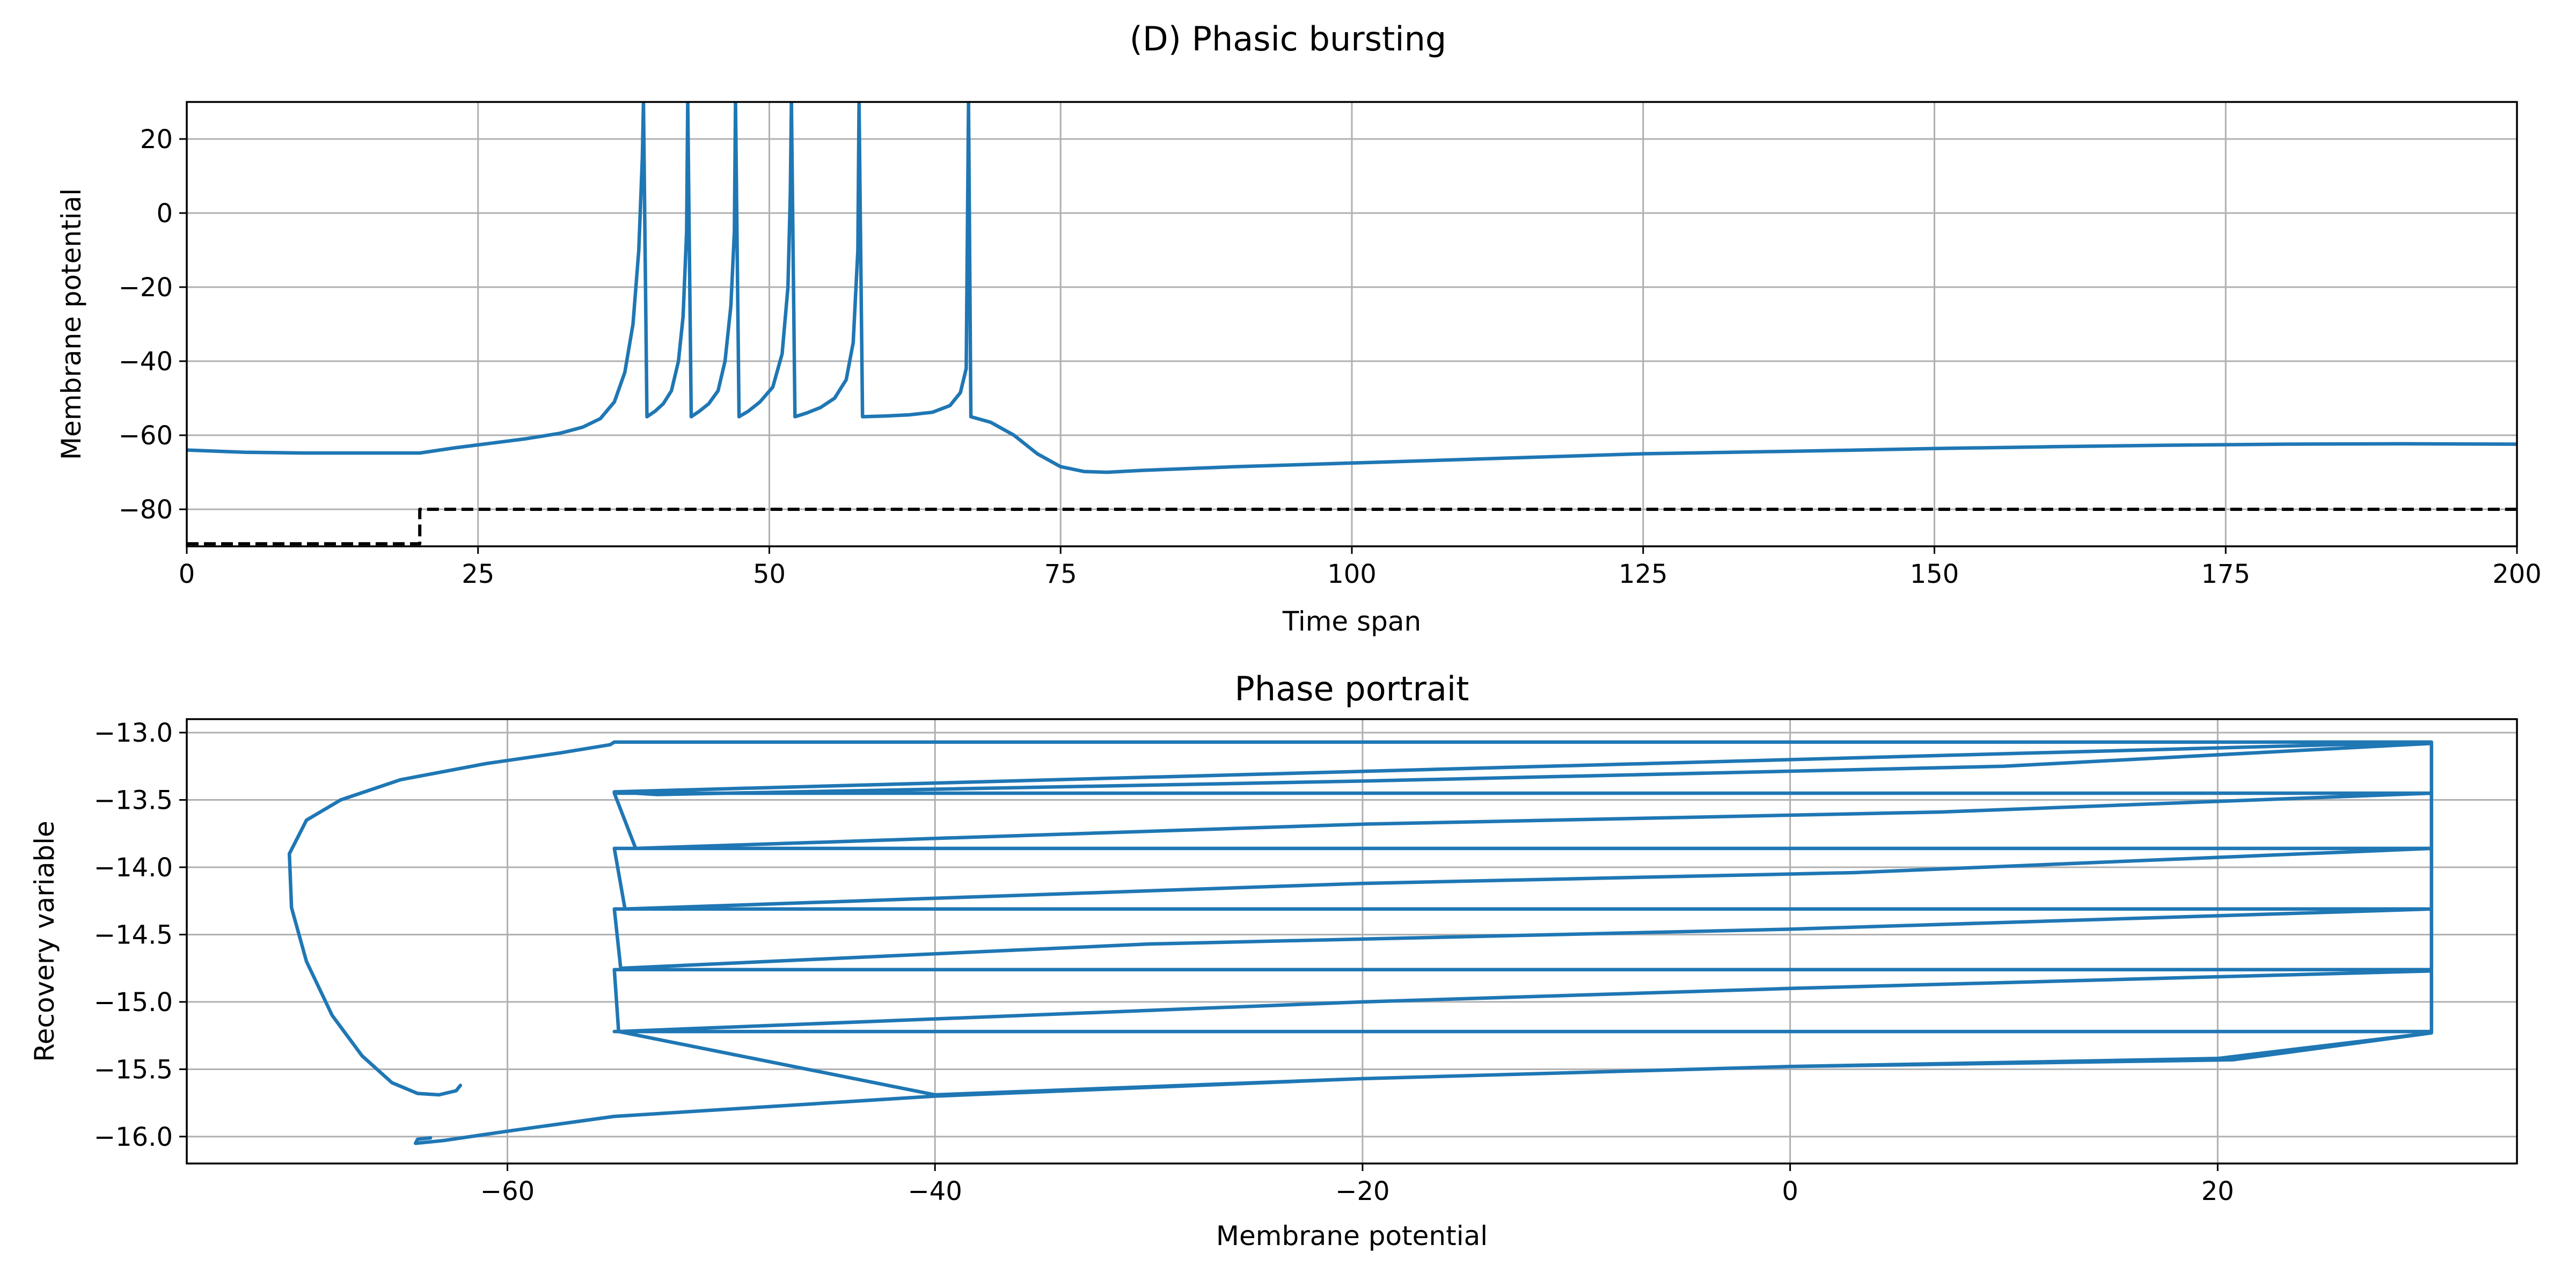 The height and width of the screenshot is (1288, 2576). What do you see at coordinates (133, 1137) in the screenshot?
I see `y-tick-label: −16.0` at bounding box center [133, 1137].